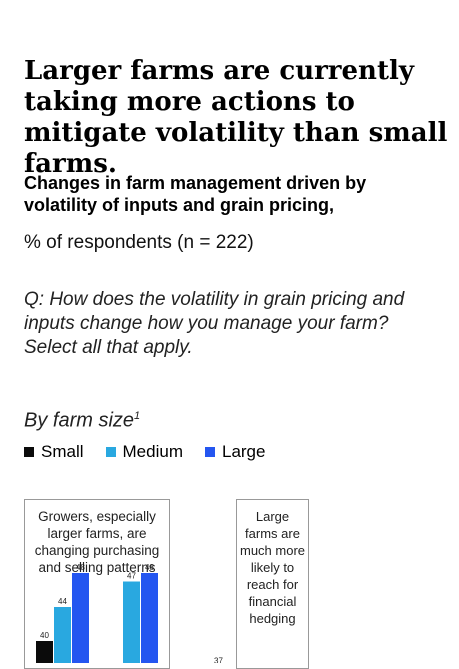 Image resolution: width=459 pixels, height=669 pixels. I want to click on legend-label-large: Large, so click(243, 451).